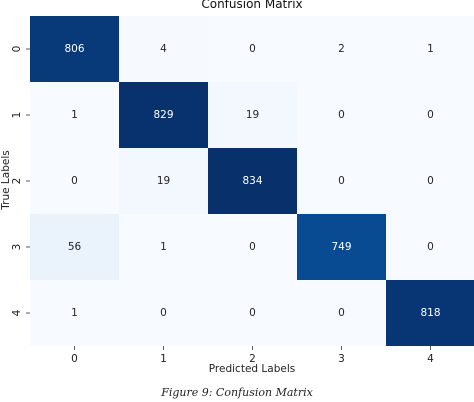  What do you see at coordinates (17, 312) in the screenshot?
I see `y-tick-label: 4` at bounding box center [17, 312].